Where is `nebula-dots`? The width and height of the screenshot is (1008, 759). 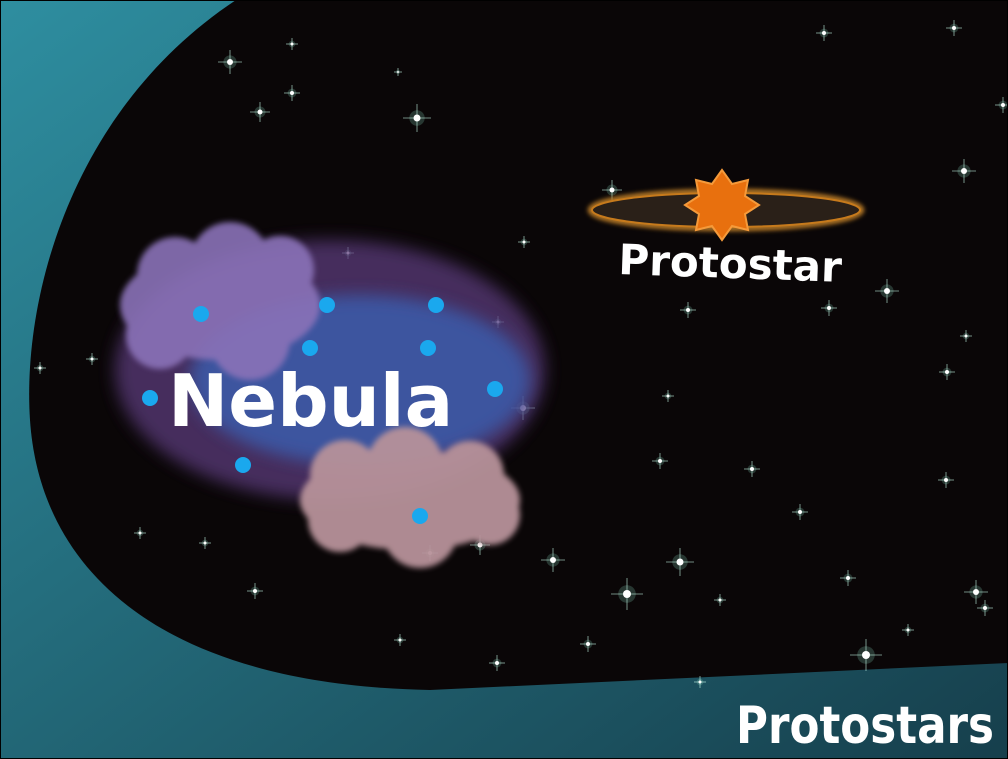 nebula-dots is located at coordinates (322, 410).